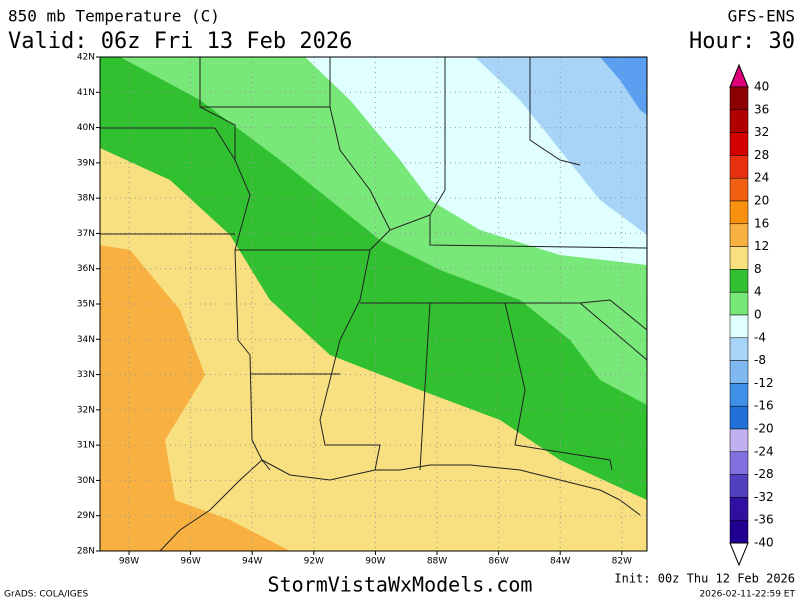  What do you see at coordinates (761, 223) in the screenshot?
I see `colorbar-label: 16` at bounding box center [761, 223].